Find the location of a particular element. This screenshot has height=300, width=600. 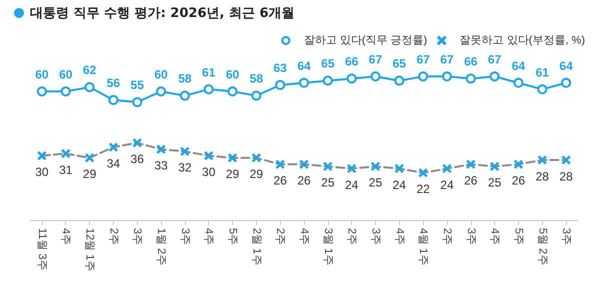

legend-label: 잘못하고 있다(부정률, %) is located at coordinates (523, 40).